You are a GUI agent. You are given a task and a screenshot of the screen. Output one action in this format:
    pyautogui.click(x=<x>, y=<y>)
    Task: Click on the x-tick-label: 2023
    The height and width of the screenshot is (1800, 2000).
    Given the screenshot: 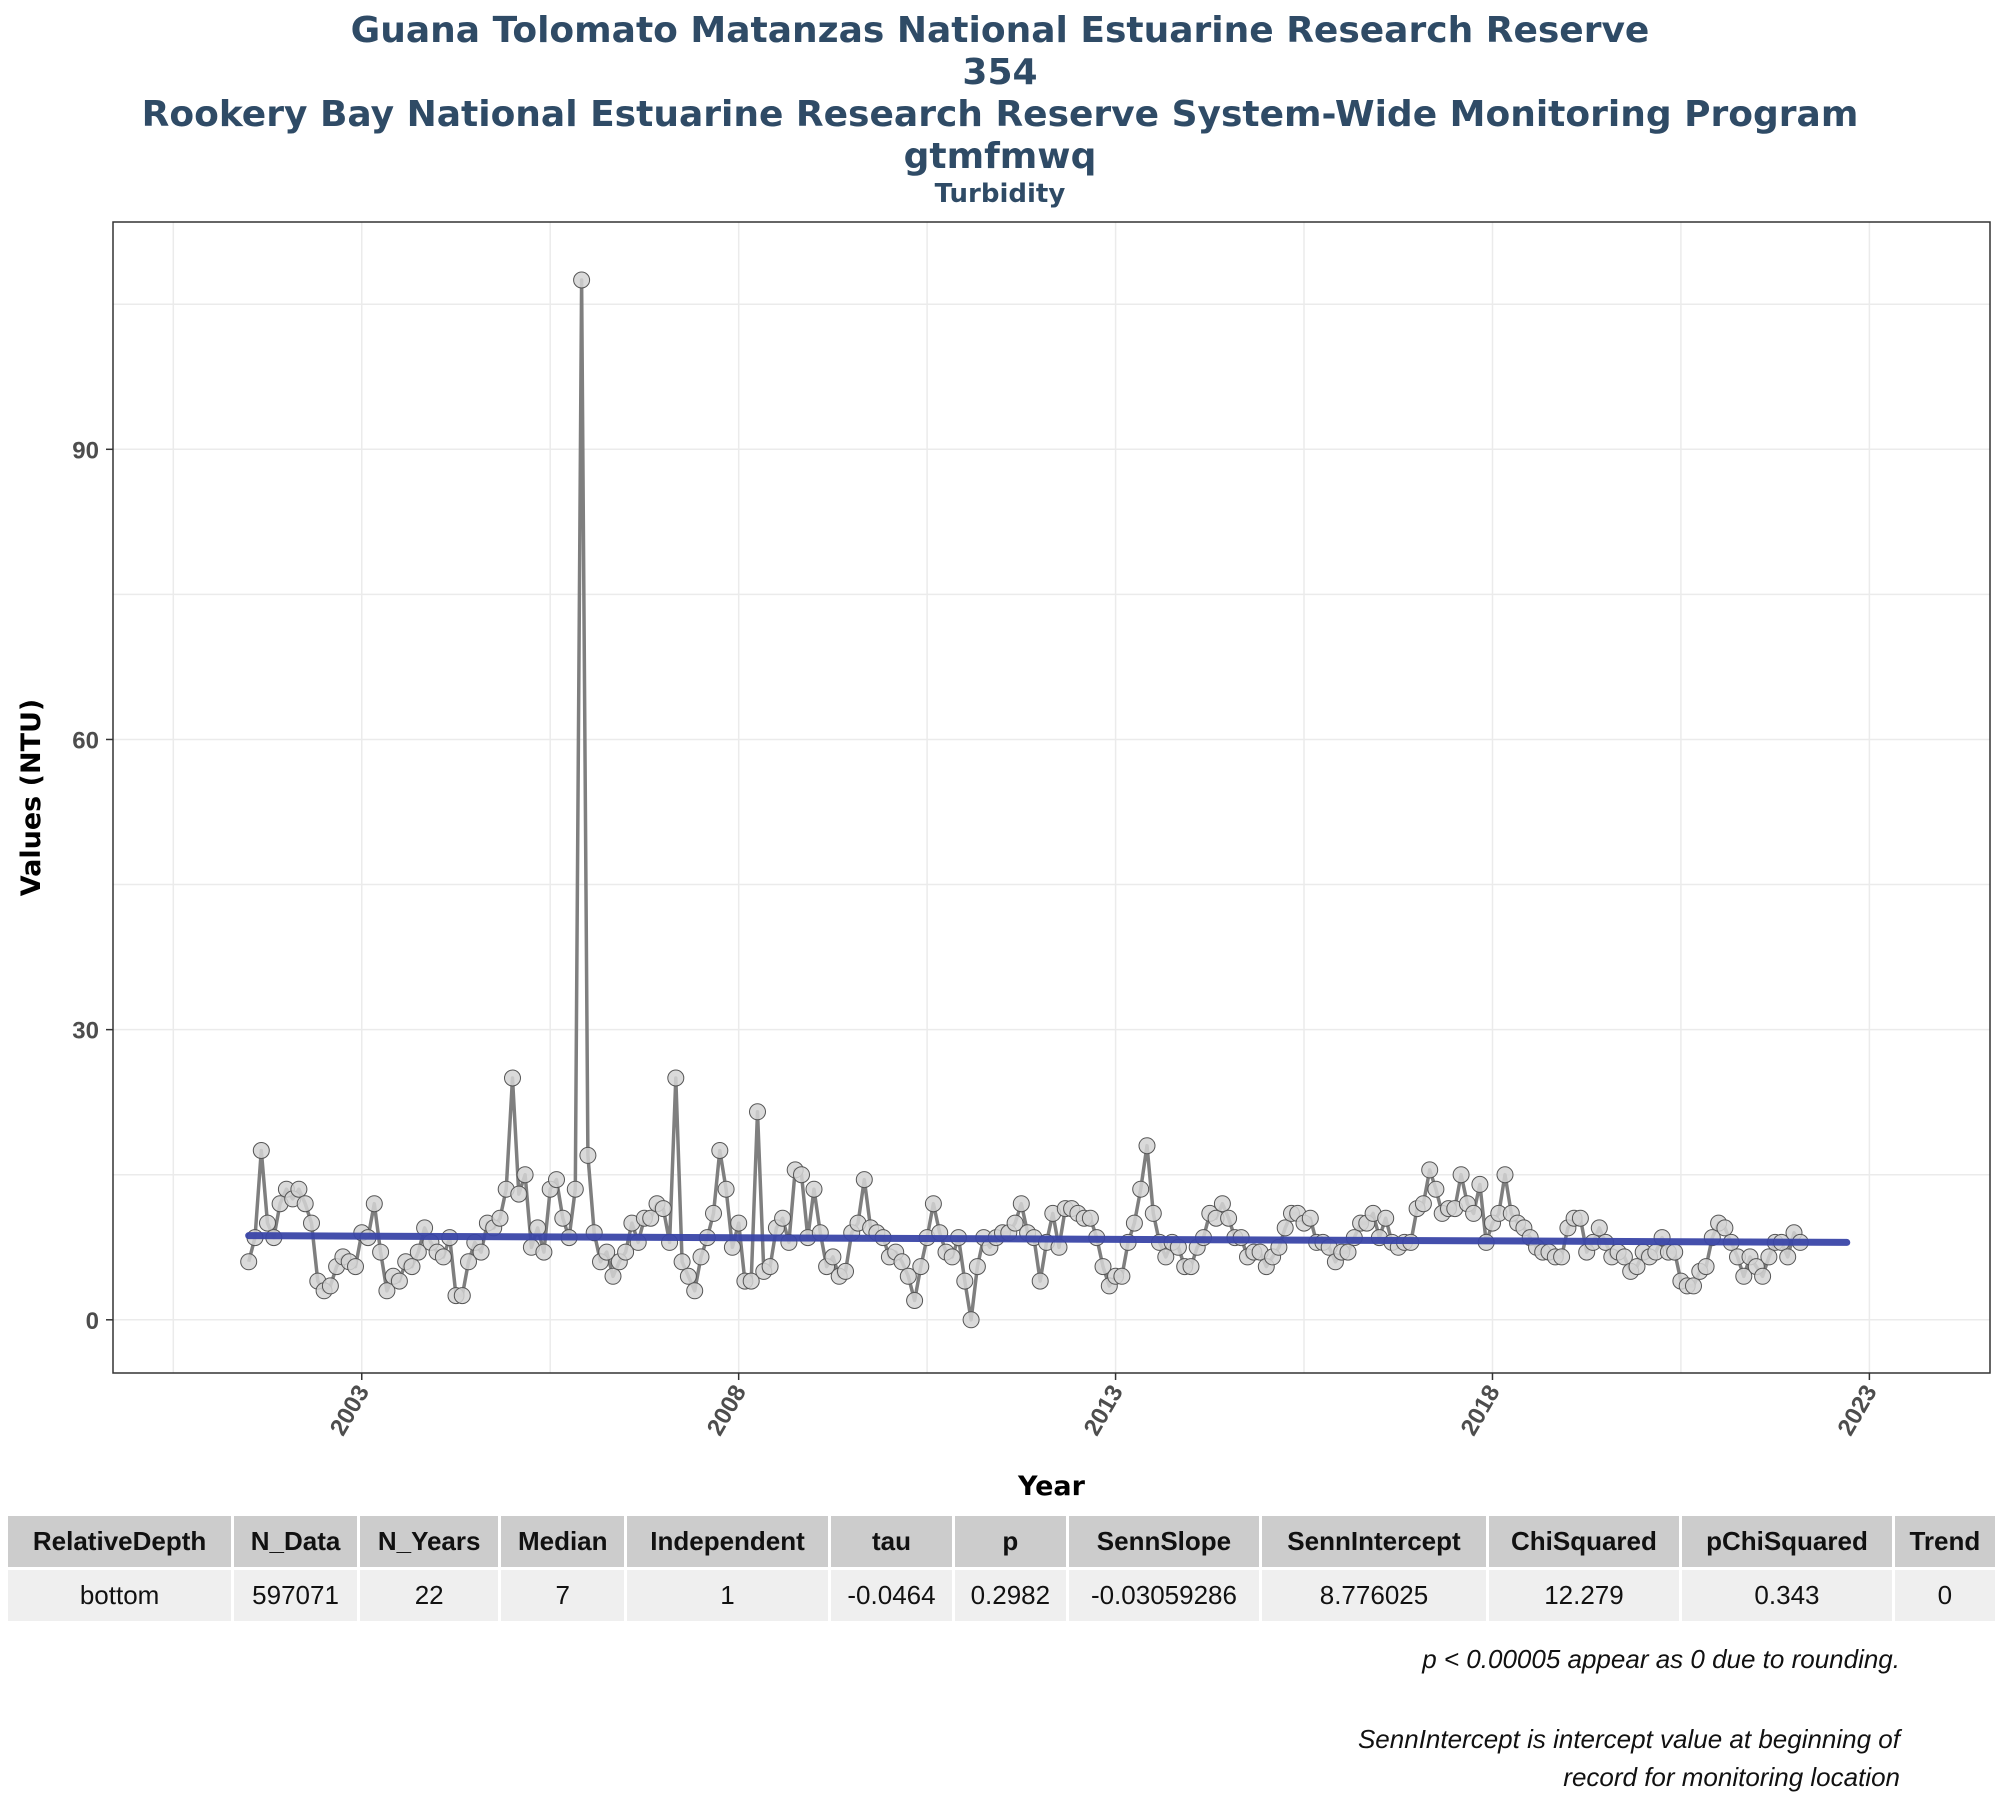 What is the action you would take?
    pyautogui.click(x=1858, y=1411)
    